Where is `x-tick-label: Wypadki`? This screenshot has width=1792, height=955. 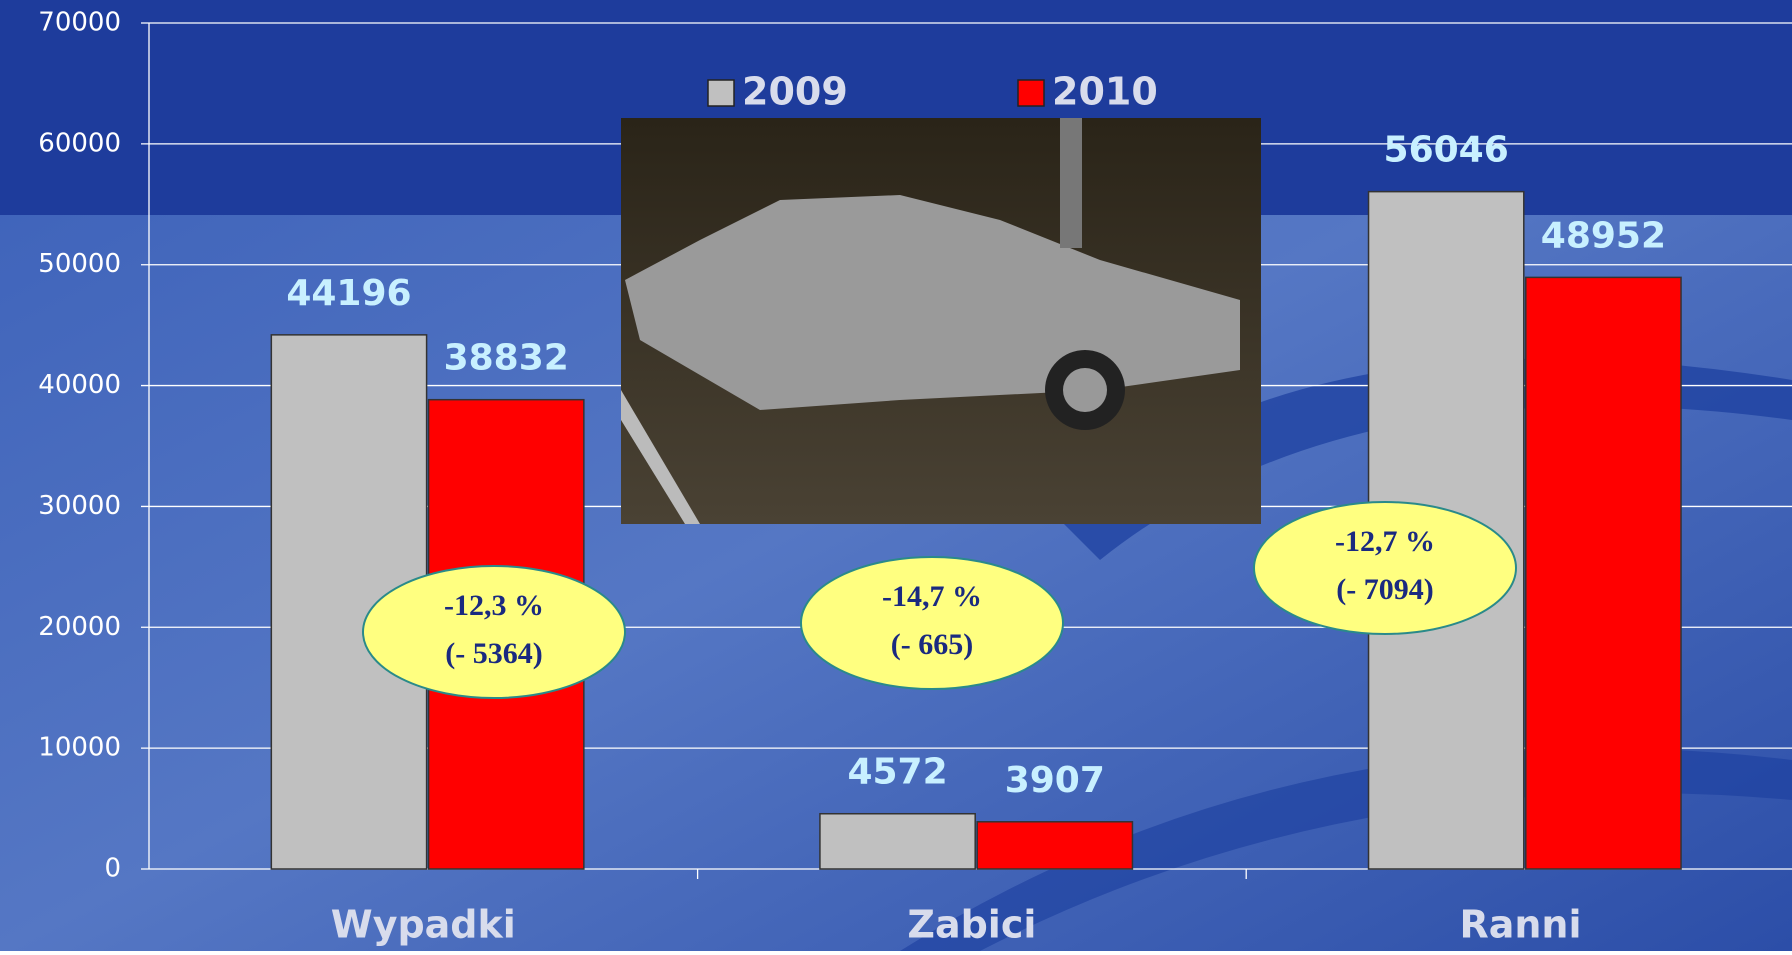
x-tick-label: Wypadki is located at coordinates (423, 925).